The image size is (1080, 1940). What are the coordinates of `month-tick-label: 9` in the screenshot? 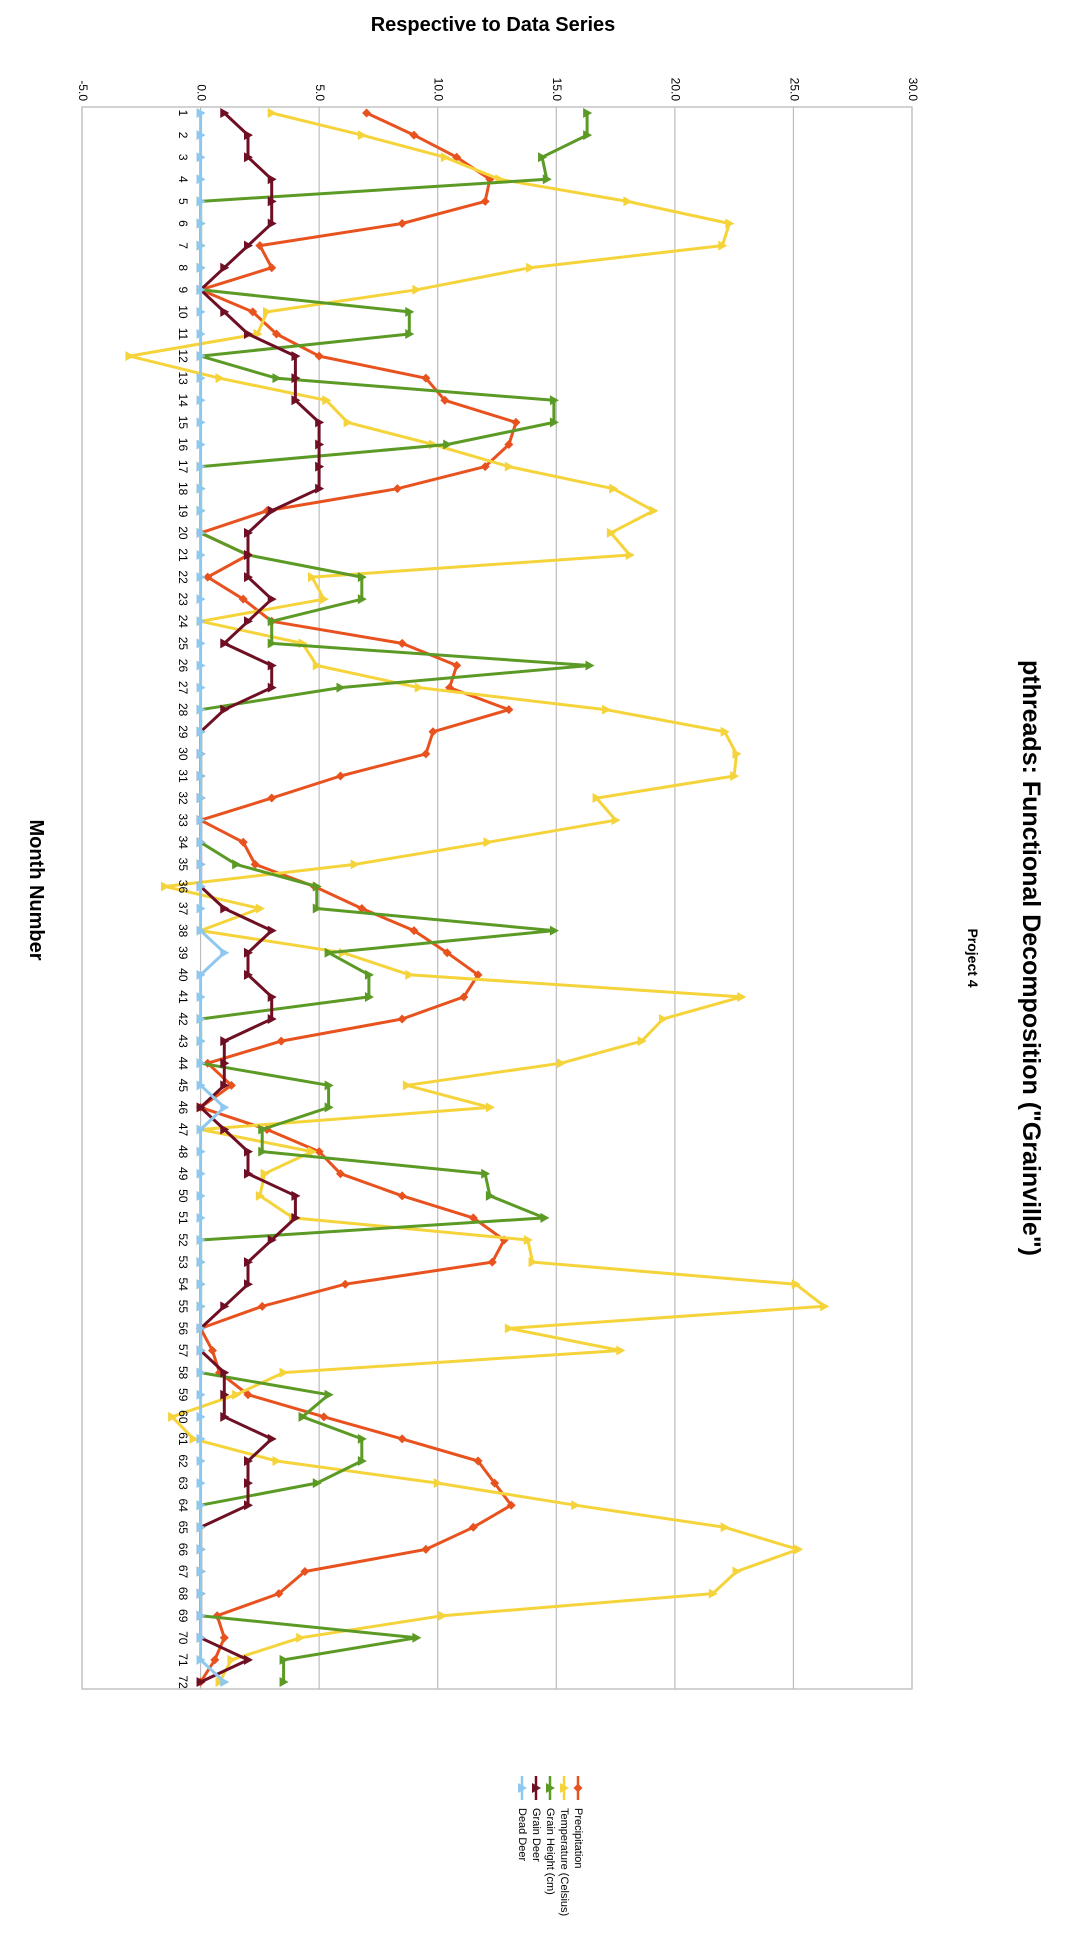 It's located at (183, 289).